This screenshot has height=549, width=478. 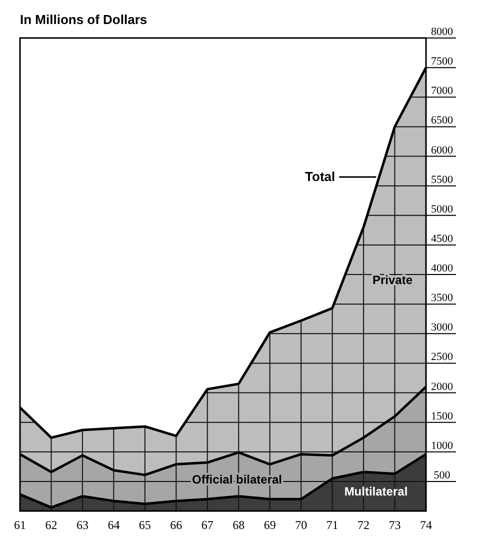 I want to click on annotation: Total, so click(x=320, y=176).